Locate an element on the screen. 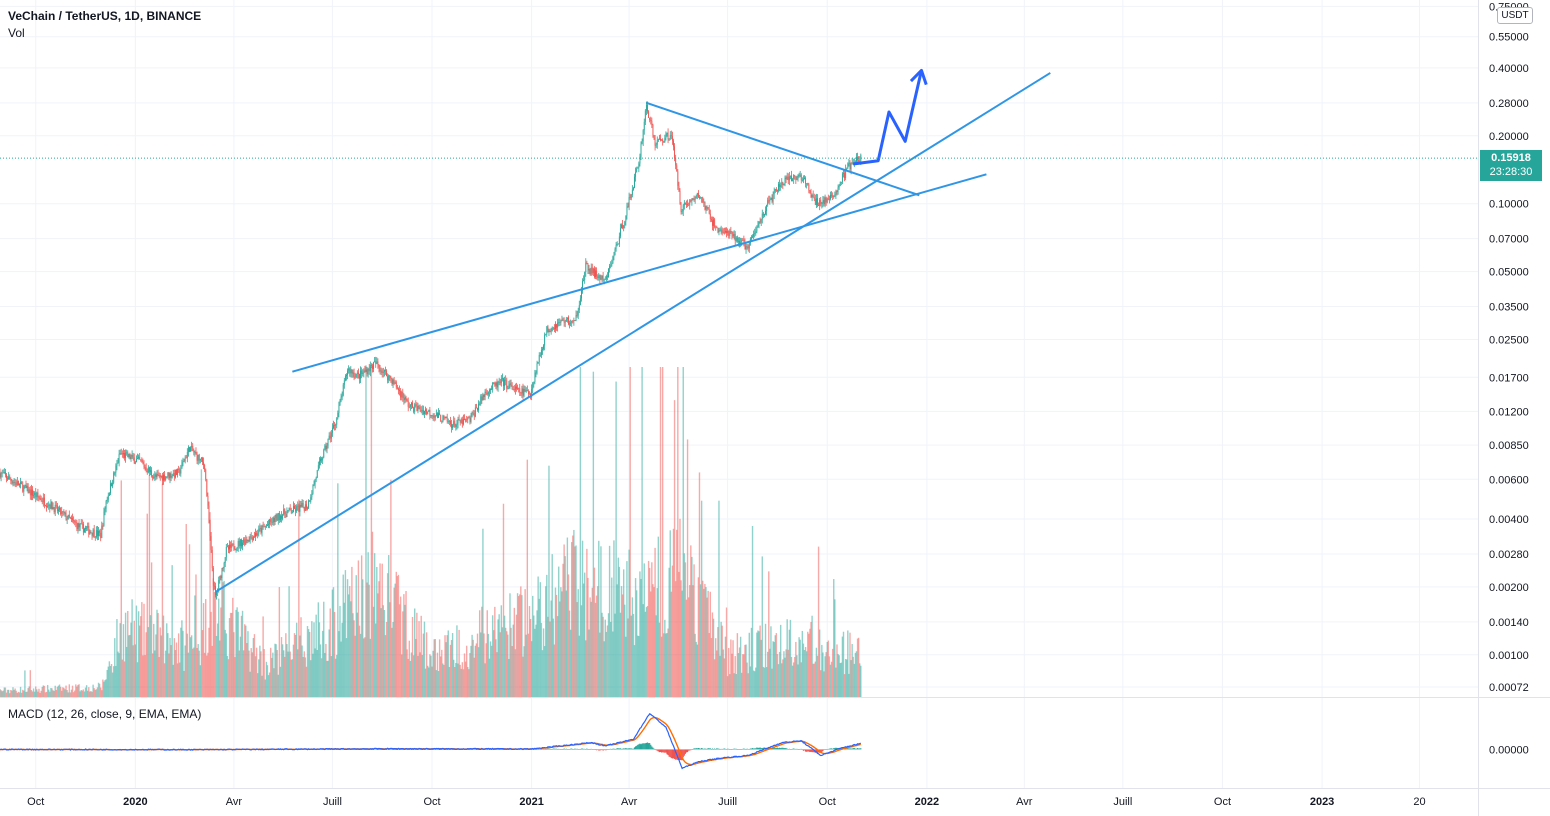 Image resolution: width=1550 pixels, height=816 pixels. price-tick-label: 0.03500 is located at coordinates (1509, 308).